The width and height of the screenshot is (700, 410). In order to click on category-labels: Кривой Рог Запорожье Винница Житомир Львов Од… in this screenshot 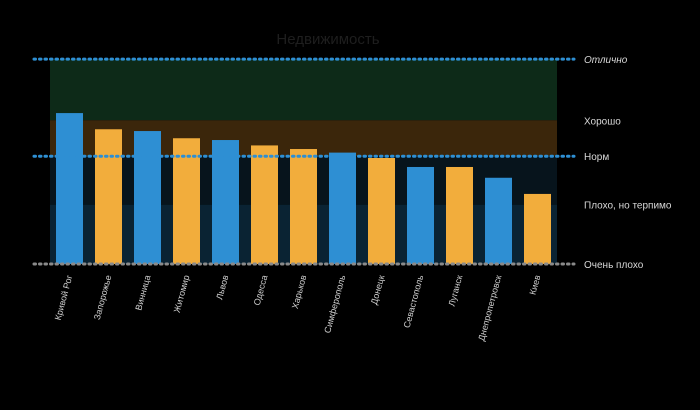, I will do `click(298, 307)`.